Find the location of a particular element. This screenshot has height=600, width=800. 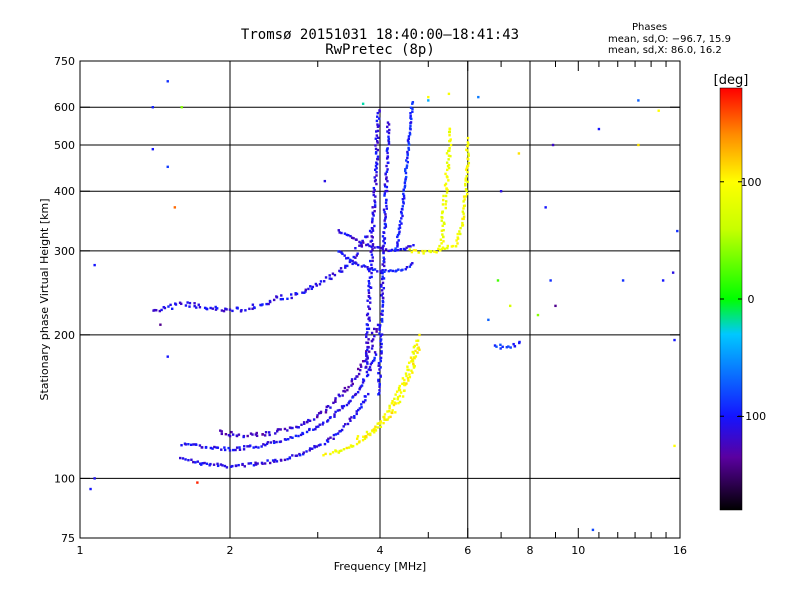

y-tick-label: 300 is located at coordinates (64, 251).